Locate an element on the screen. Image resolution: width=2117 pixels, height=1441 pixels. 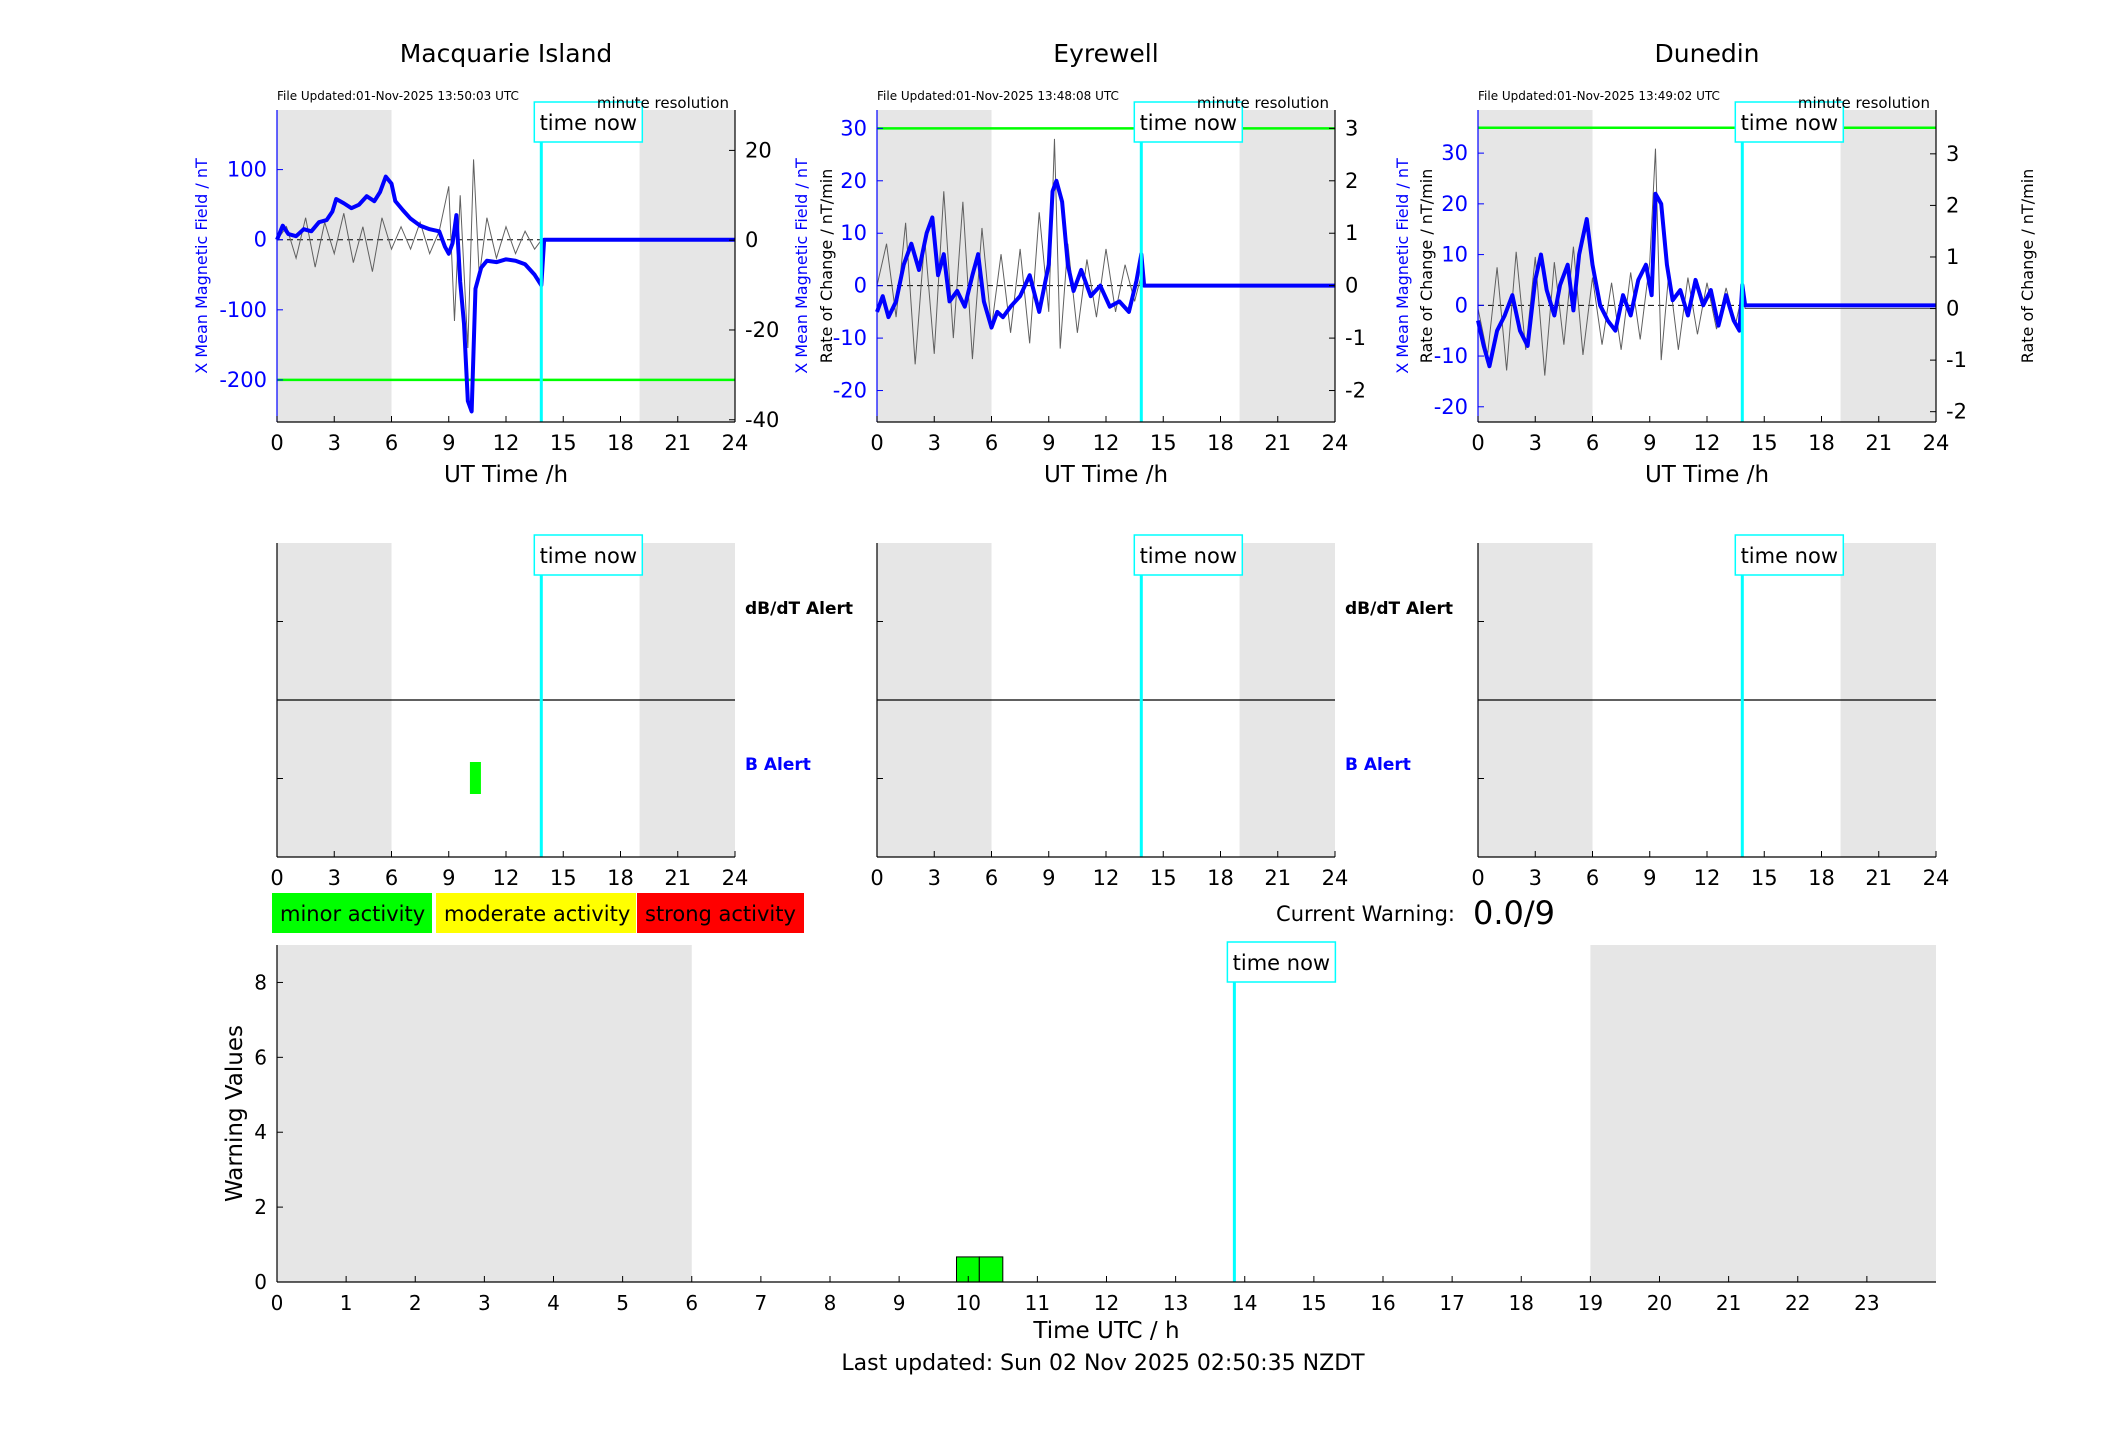
warning-x-axis-label: Time UTC / h is located at coordinates (1105, 1331).